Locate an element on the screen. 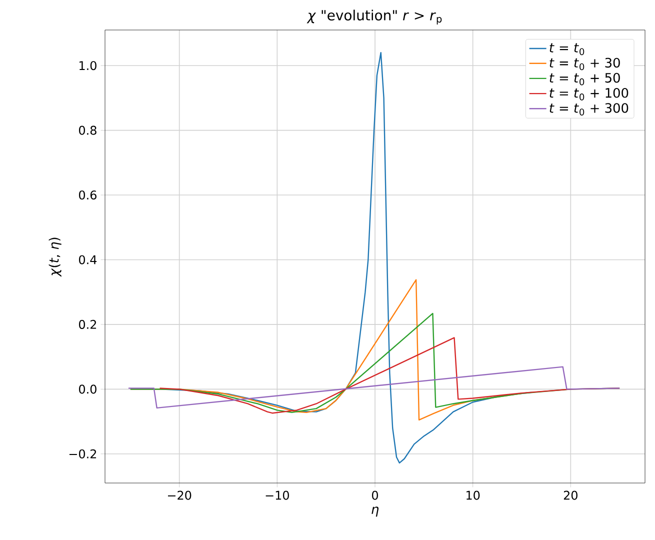  x-tick-label: −10 is located at coordinates (277, 495).